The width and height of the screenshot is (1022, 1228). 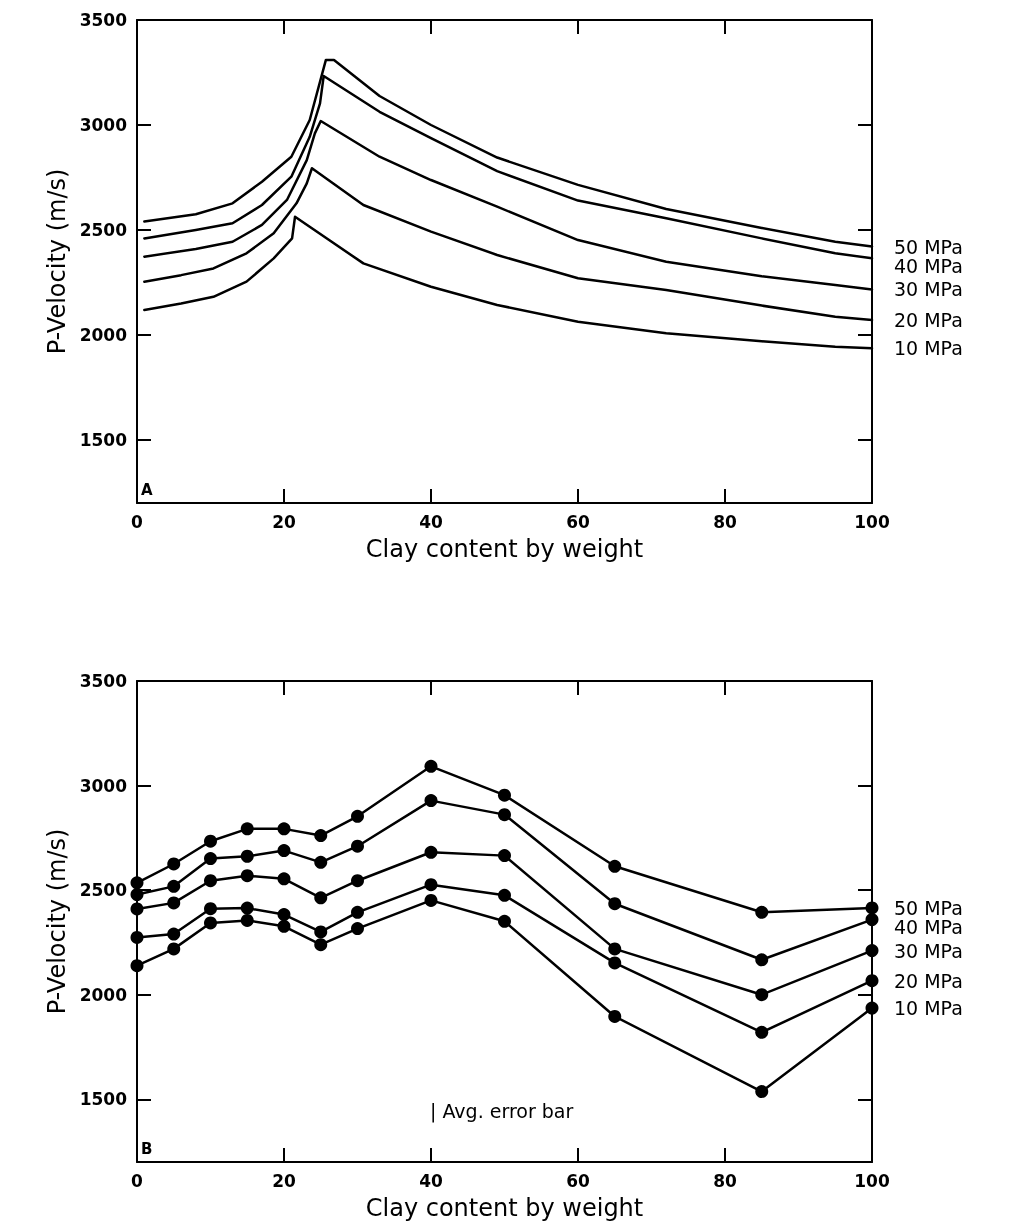 What do you see at coordinates (147, 1148) in the screenshot?
I see `annotation: B` at bounding box center [147, 1148].